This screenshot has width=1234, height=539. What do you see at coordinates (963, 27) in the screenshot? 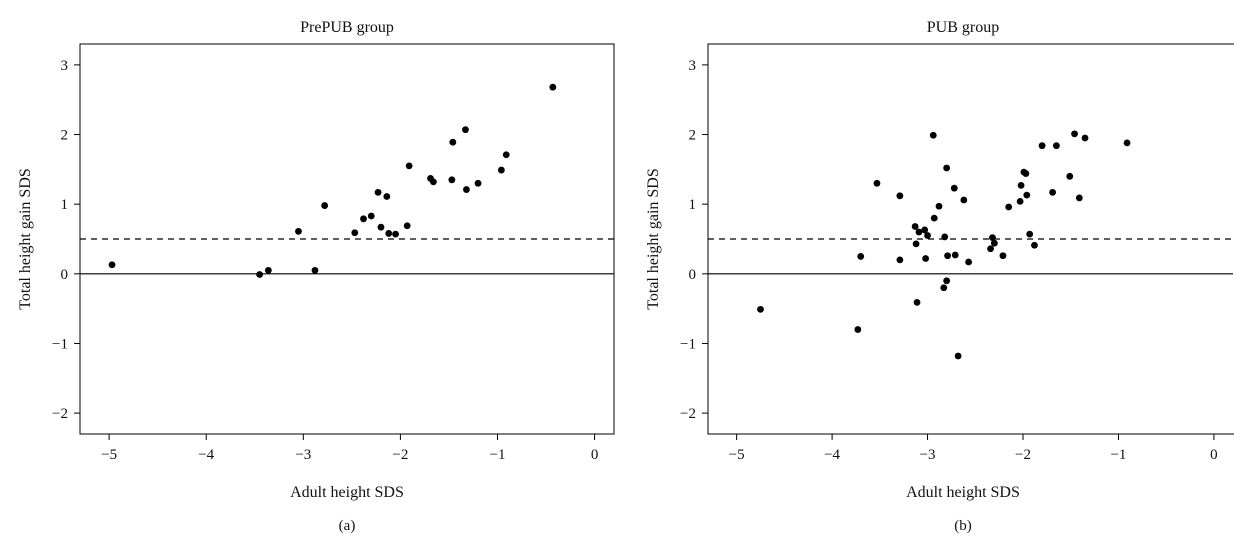
I see `panel-title: PUB group` at bounding box center [963, 27].